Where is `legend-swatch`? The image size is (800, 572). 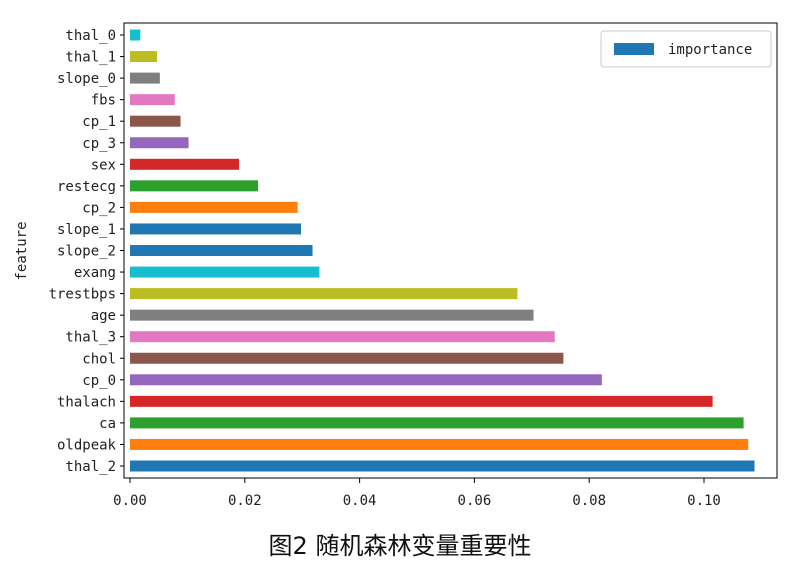 legend-swatch is located at coordinates (634, 49).